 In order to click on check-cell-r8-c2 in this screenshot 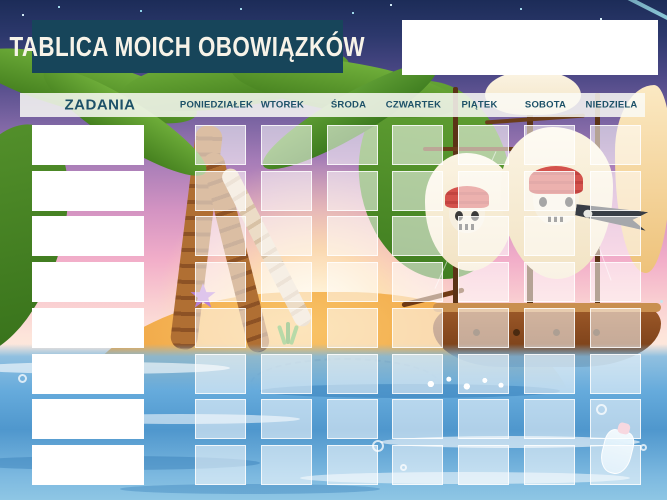, I will do `click(286, 465)`.